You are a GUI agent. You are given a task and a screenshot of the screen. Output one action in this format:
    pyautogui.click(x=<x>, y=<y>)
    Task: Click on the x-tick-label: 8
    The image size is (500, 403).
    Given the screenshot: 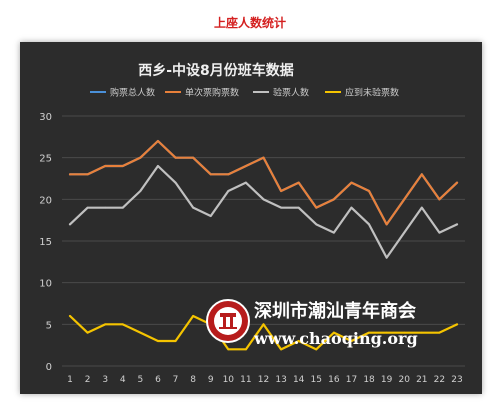 What is the action you would take?
    pyautogui.click(x=193, y=380)
    